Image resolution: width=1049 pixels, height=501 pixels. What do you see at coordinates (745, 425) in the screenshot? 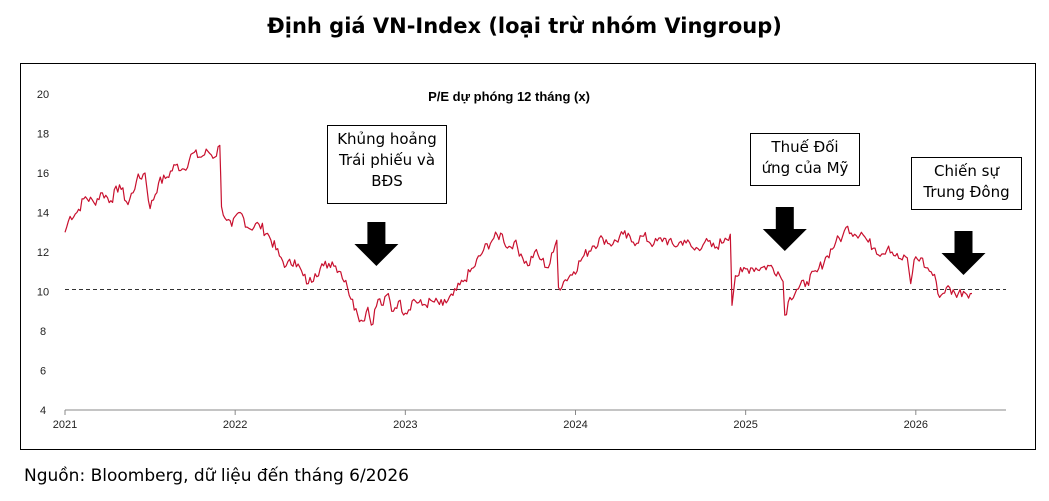
I see `x-tick-label: 2025` at bounding box center [745, 425].